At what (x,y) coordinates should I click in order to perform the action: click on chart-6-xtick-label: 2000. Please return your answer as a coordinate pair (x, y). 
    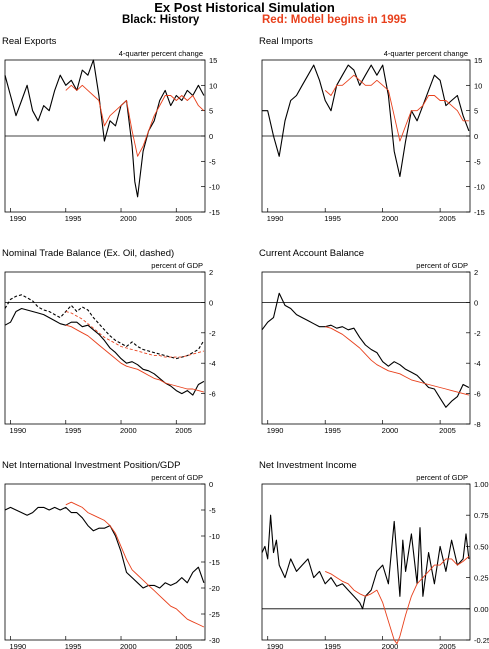
    Looking at the image, I should click on (390, 645).